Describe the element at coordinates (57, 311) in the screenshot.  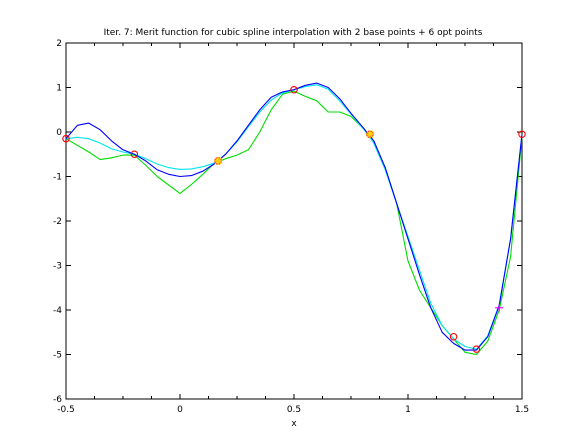
I see `y-tick-label: -4` at that location.